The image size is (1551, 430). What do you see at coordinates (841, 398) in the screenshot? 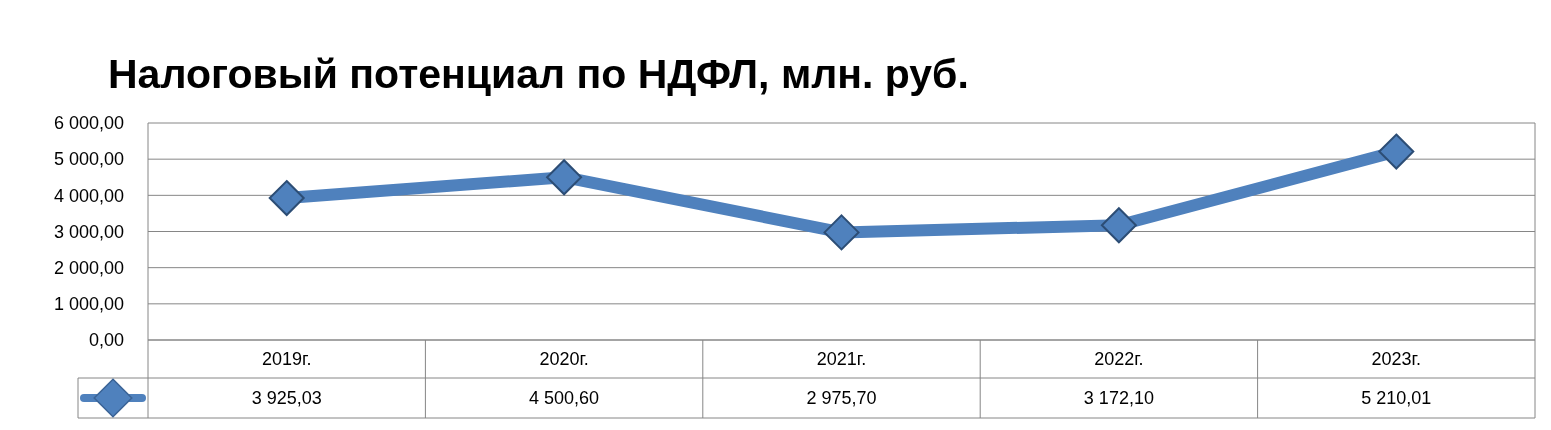
I see `data-label: 2 975,70` at bounding box center [841, 398].